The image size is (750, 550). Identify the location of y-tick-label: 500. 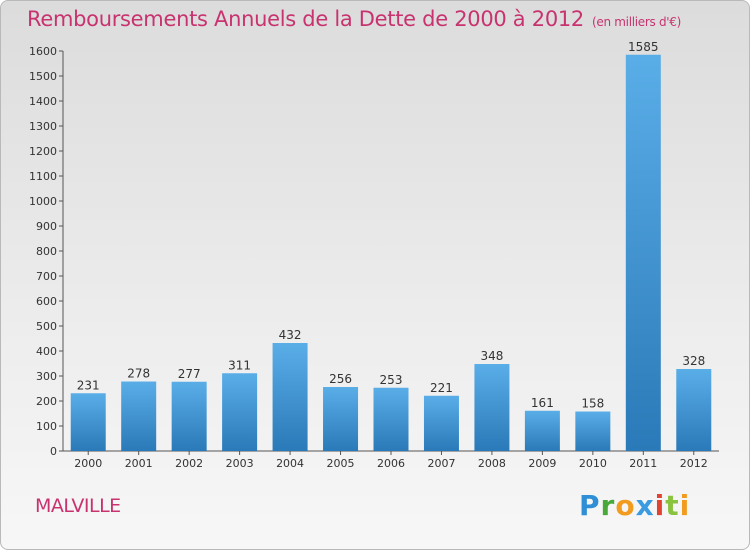
(46, 326).